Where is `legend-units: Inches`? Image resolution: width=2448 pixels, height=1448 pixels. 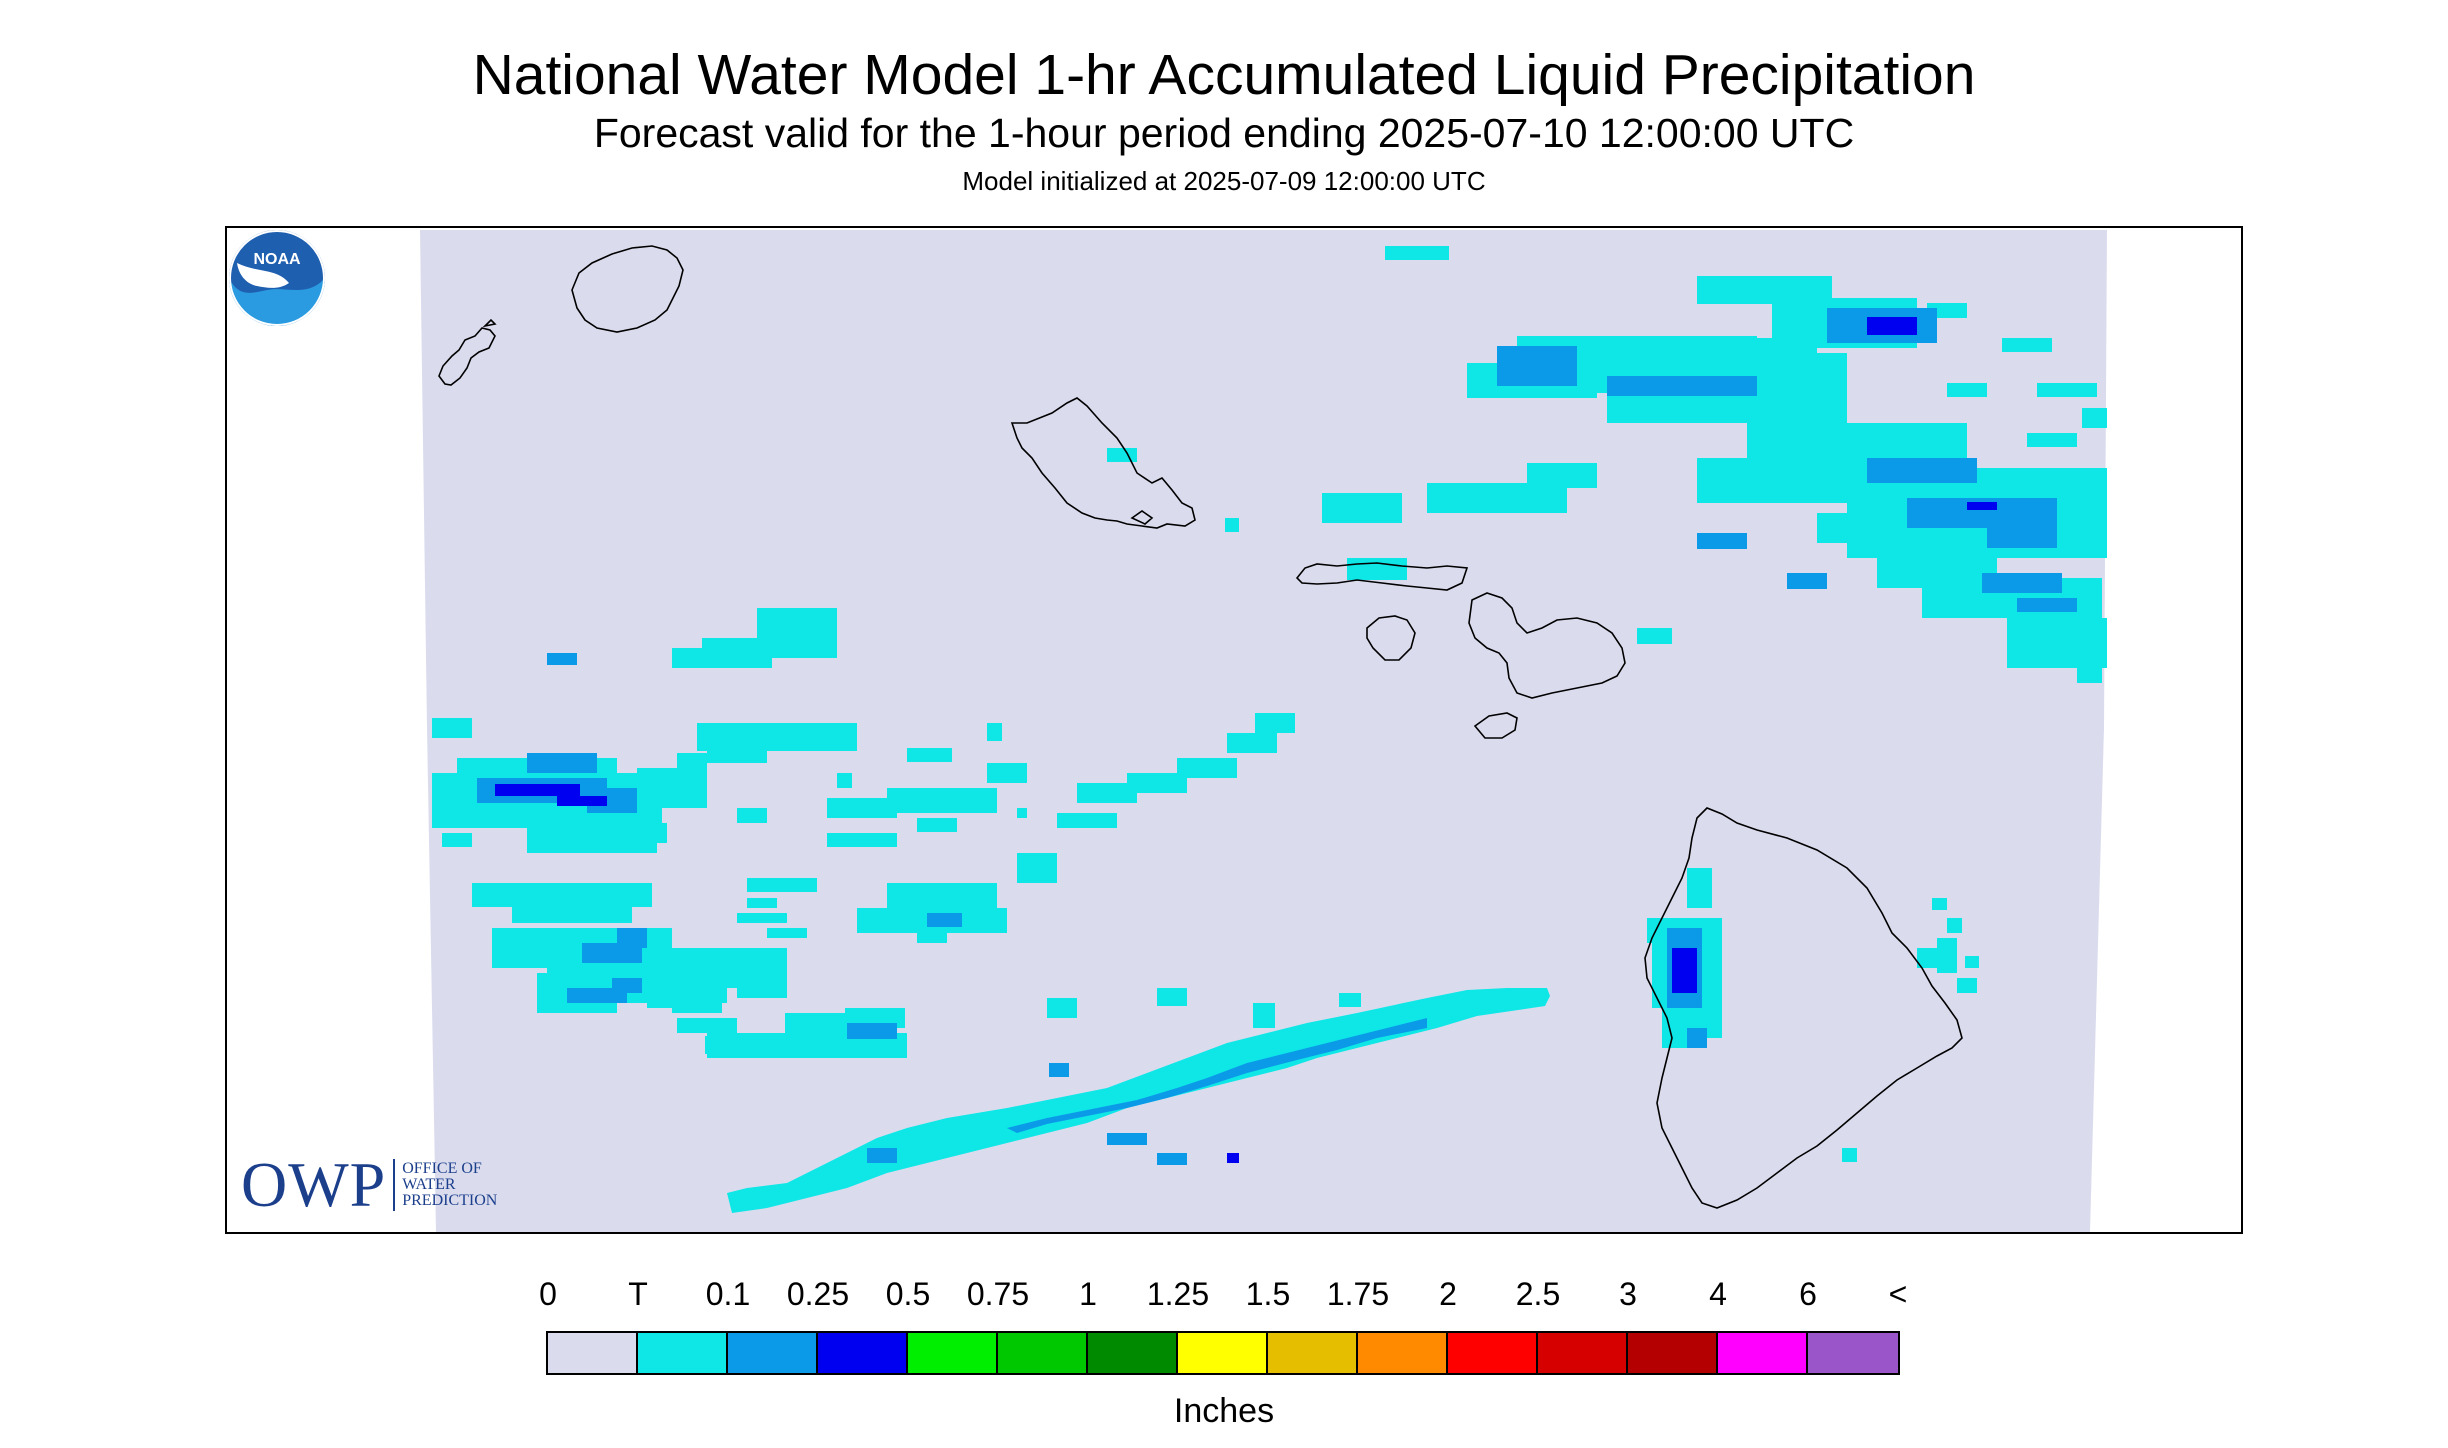
legend-units: Inches is located at coordinates (1224, 1411).